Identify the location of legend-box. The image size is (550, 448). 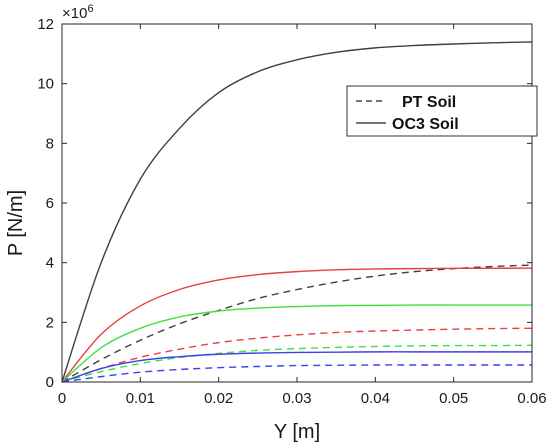
(442, 111).